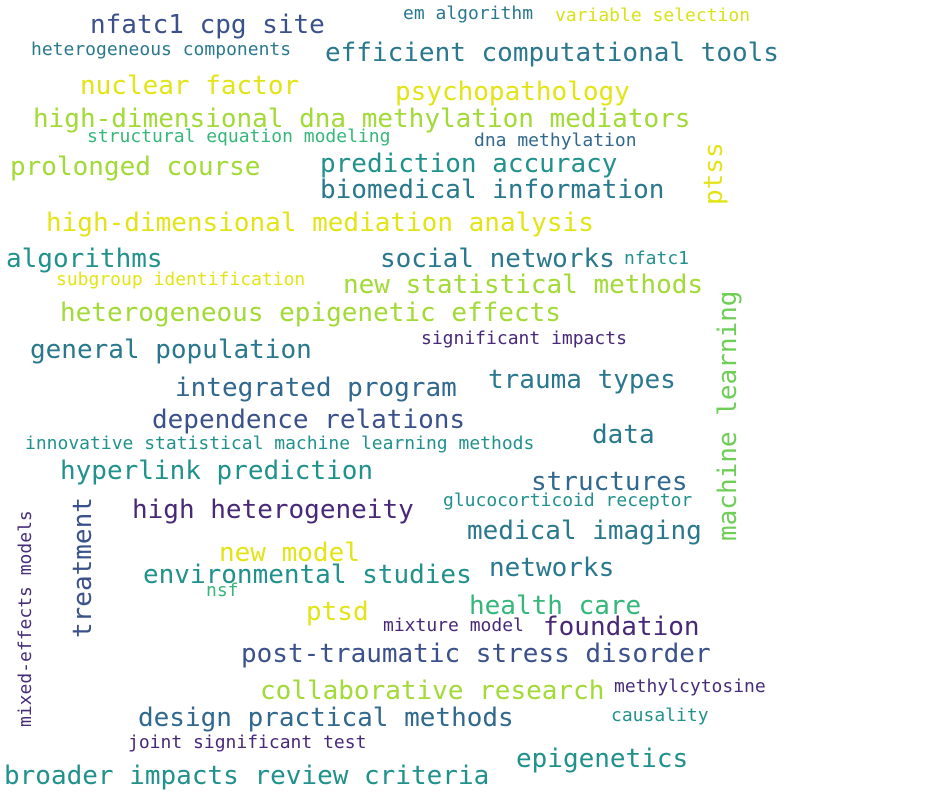 This screenshot has height=800, width=928. I want to click on word-epigenetics: epigenetics, so click(602, 759).